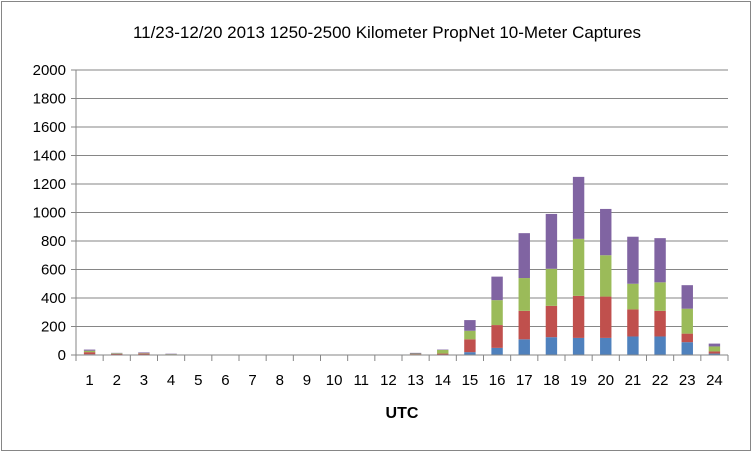 The image size is (754, 454). Describe the element at coordinates (660, 380) in the screenshot. I see `x-tick-label: 22` at that location.